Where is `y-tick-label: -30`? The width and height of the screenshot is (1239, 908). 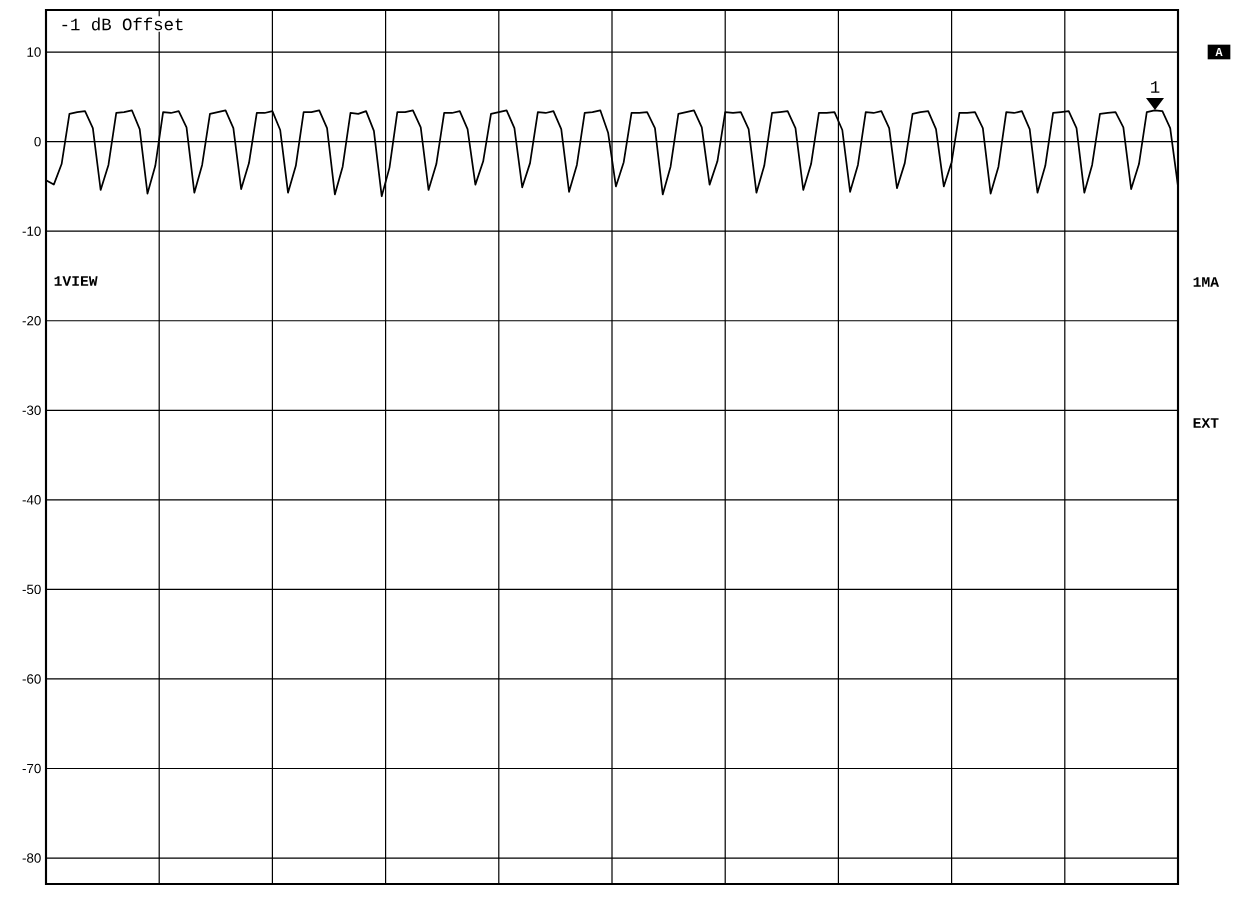
y-tick-label: -30 is located at coordinates (31, 410).